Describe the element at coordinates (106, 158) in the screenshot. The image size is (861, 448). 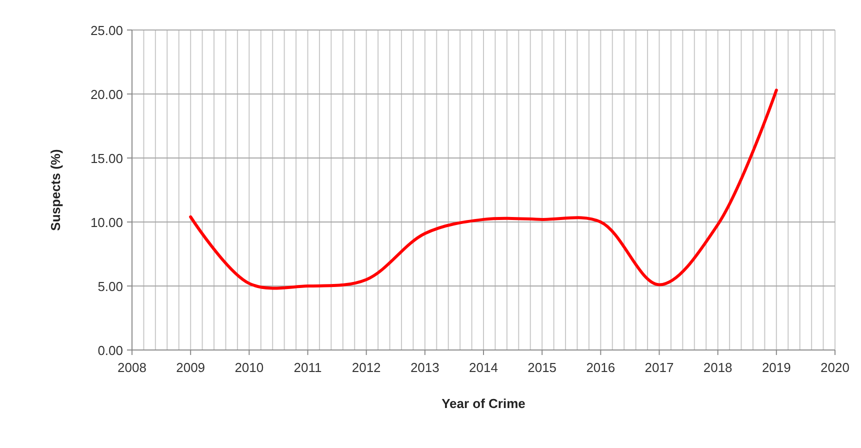
I see `y-tick-label: 15.00` at that location.